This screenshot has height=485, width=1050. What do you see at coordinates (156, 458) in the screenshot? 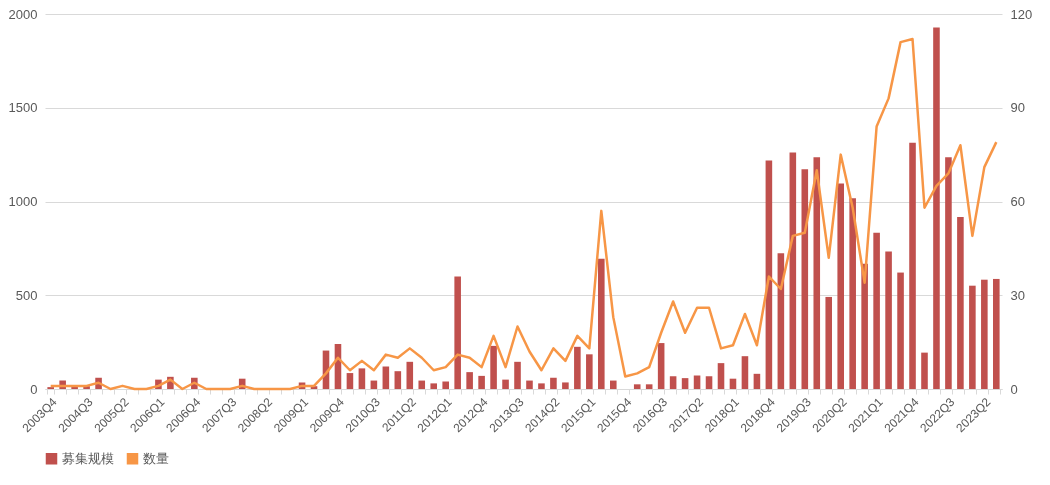
I see `legend-label: 数量` at bounding box center [156, 458].